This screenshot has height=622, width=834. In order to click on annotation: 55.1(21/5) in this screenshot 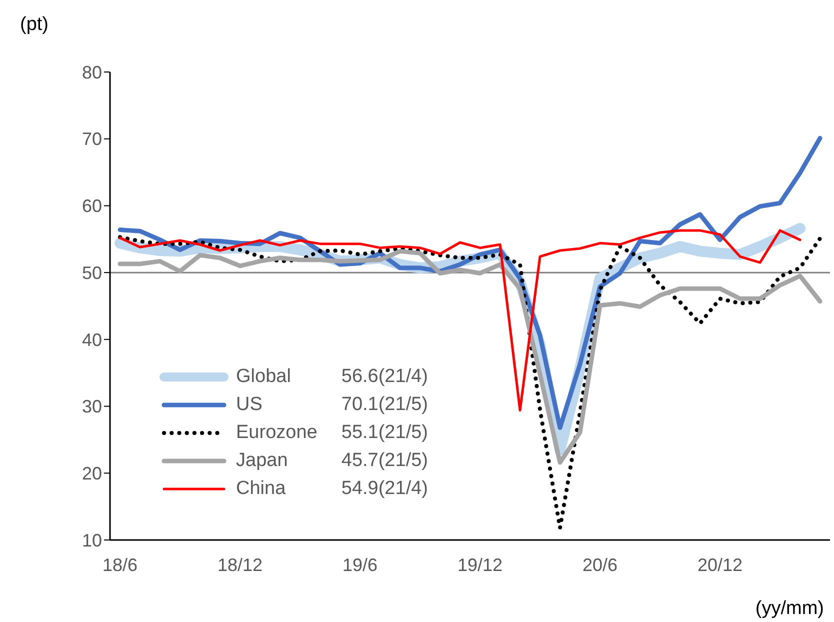, I will do `click(384, 433)`.